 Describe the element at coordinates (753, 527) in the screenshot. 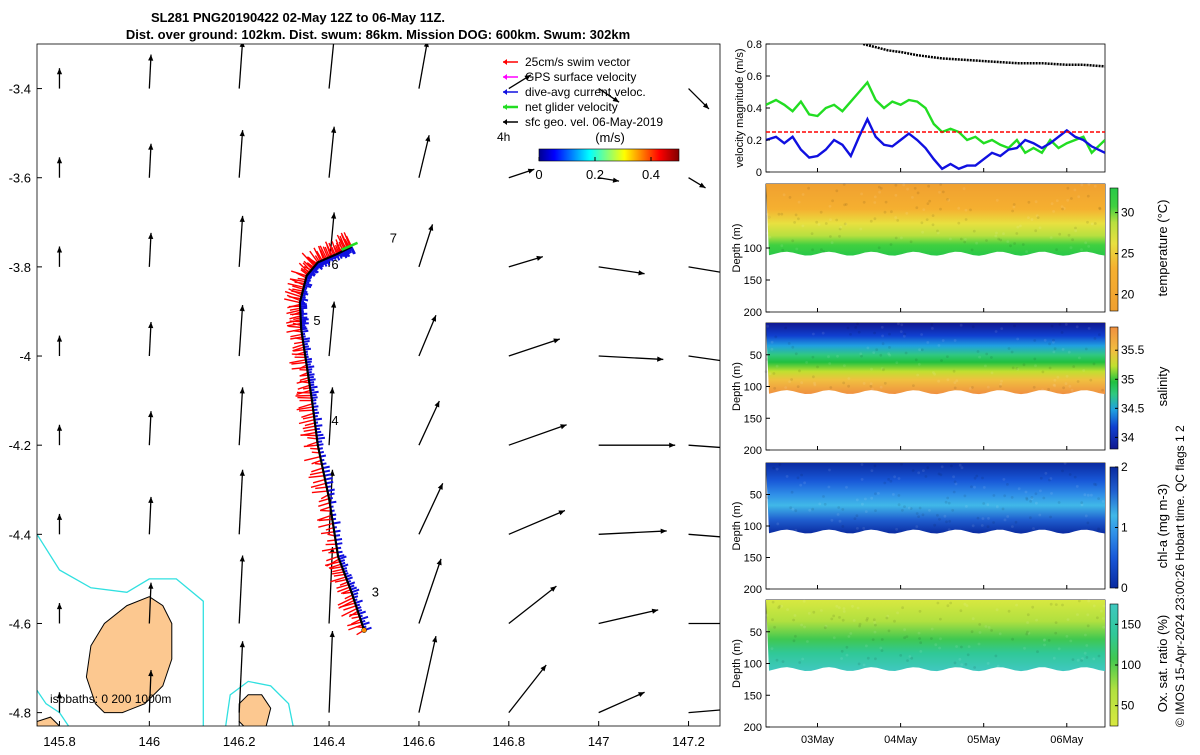

I see `section-y-tick-label: 100` at that location.